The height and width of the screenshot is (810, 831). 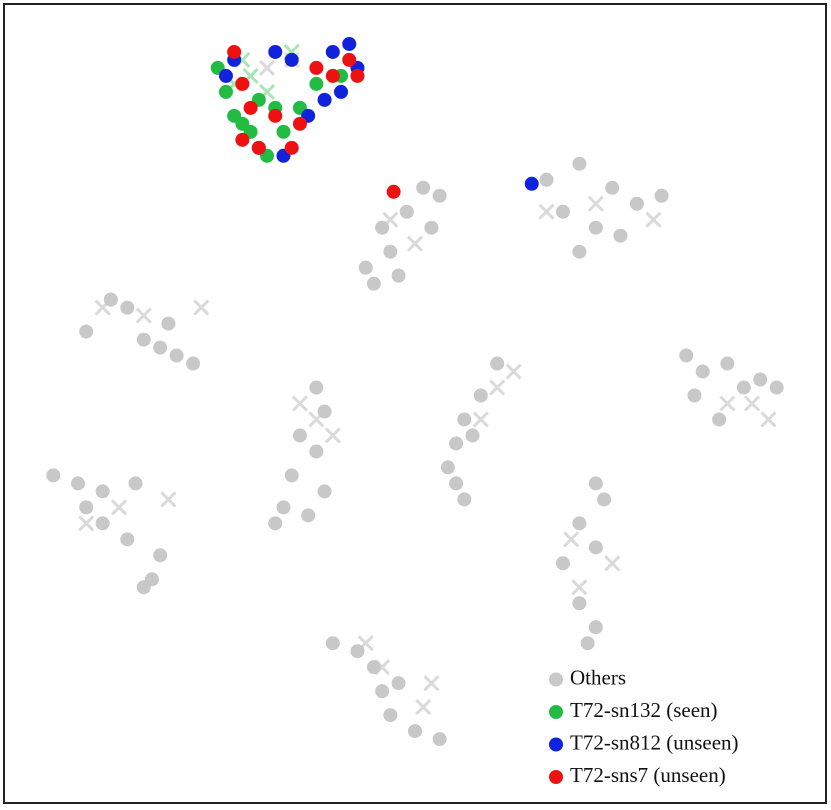 I want to click on legend-label: T72-sns7 (unseen), so click(x=648, y=775).